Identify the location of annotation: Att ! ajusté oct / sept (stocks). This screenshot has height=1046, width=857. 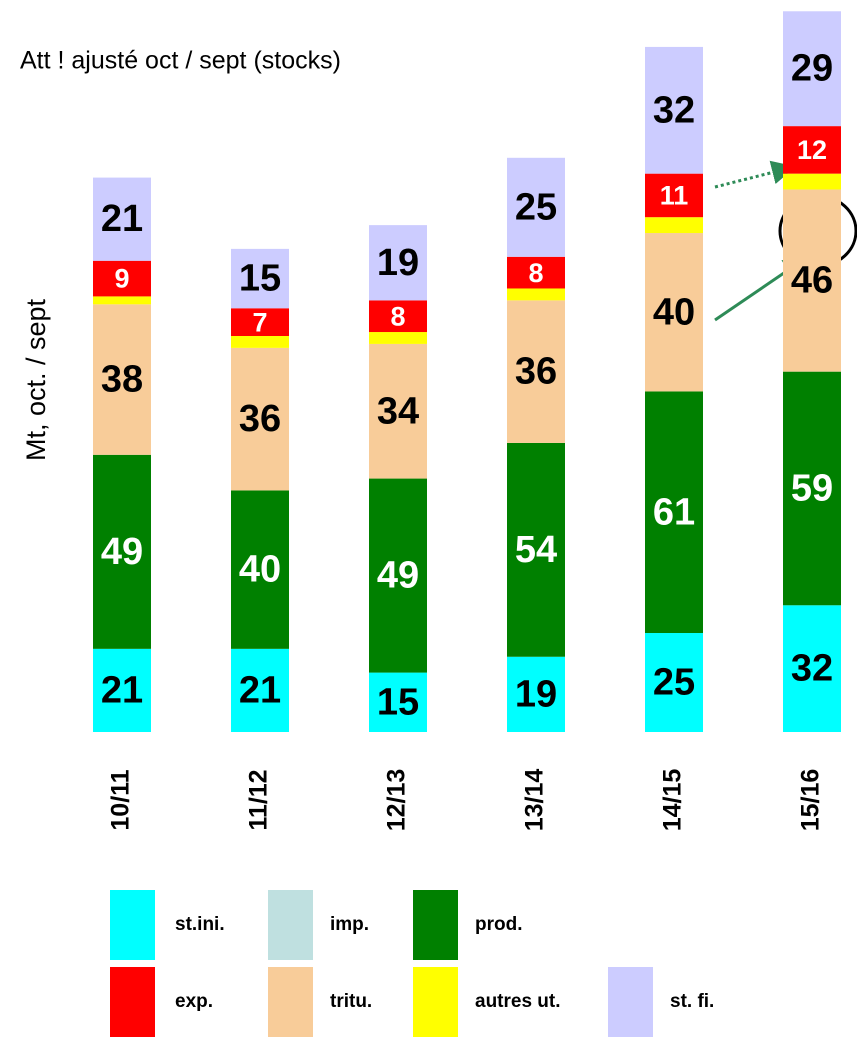
(180, 61).